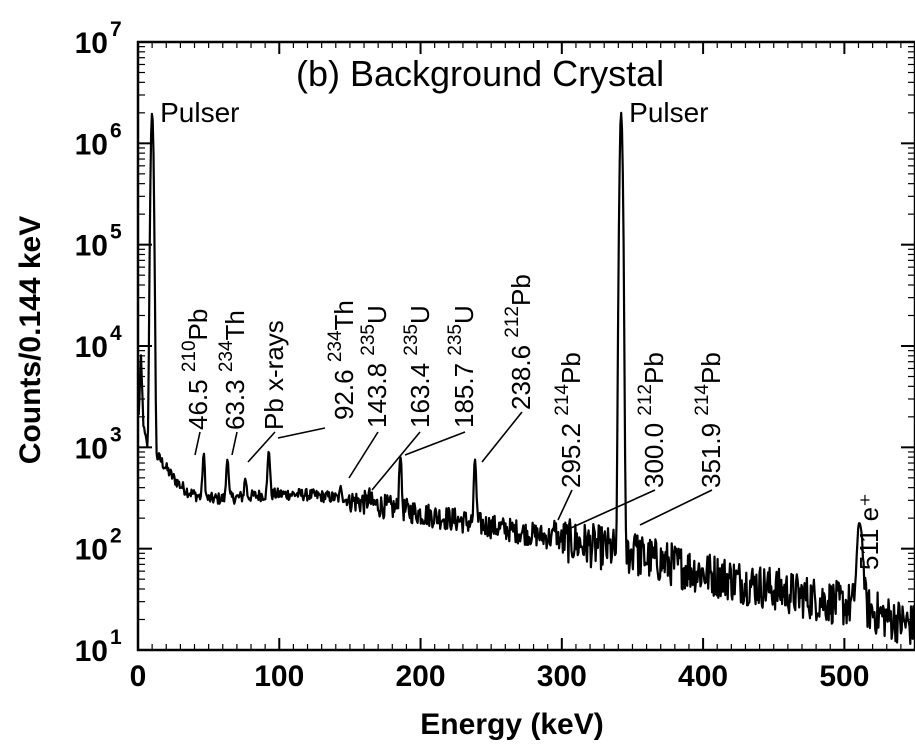 Image resolution: width=915 pixels, height=746 pixels. I want to click on peak-annotation: 351.9 214Pb, so click(709, 420).